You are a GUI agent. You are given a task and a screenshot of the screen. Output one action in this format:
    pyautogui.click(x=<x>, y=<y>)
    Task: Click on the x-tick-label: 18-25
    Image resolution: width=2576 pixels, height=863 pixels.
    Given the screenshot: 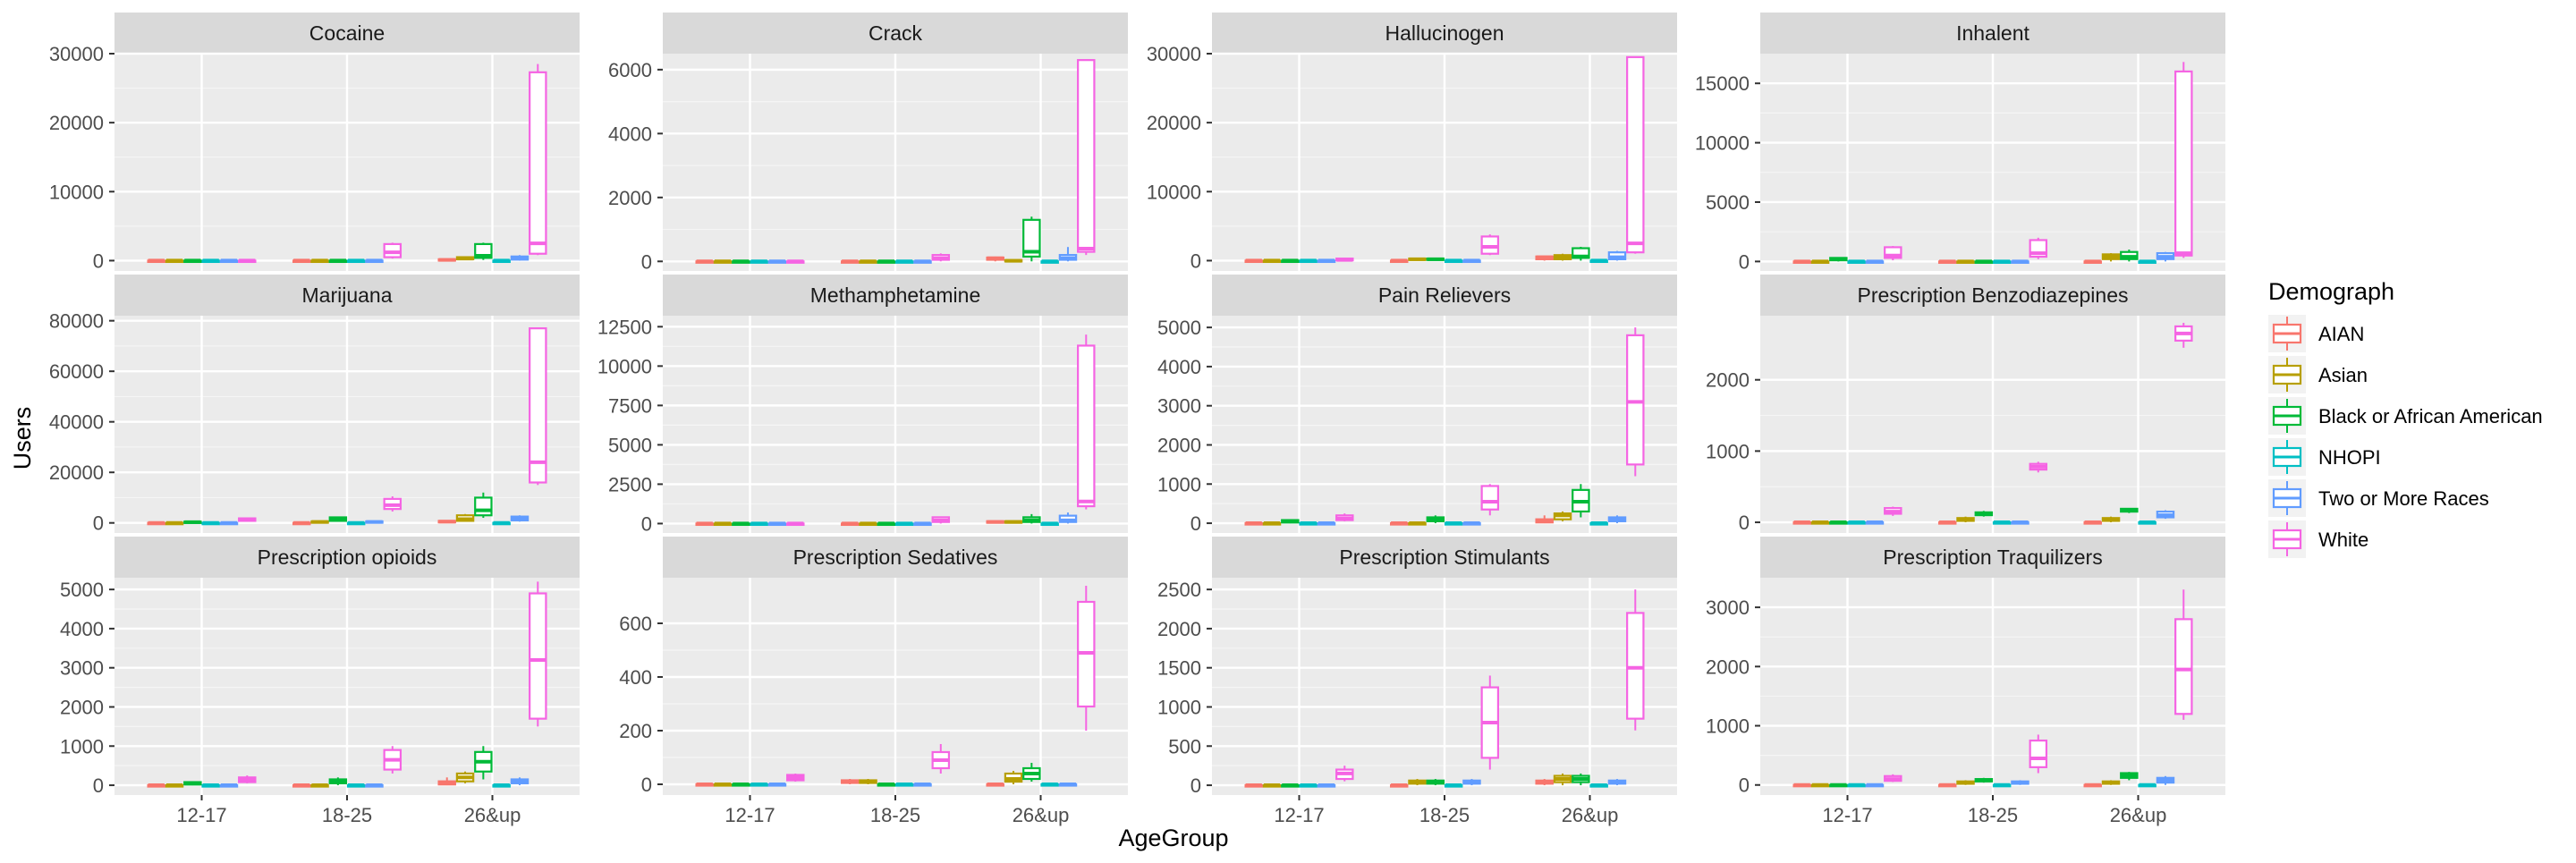 What is the action you would take?
    pyautogui.click(x=1444, y=815)
    